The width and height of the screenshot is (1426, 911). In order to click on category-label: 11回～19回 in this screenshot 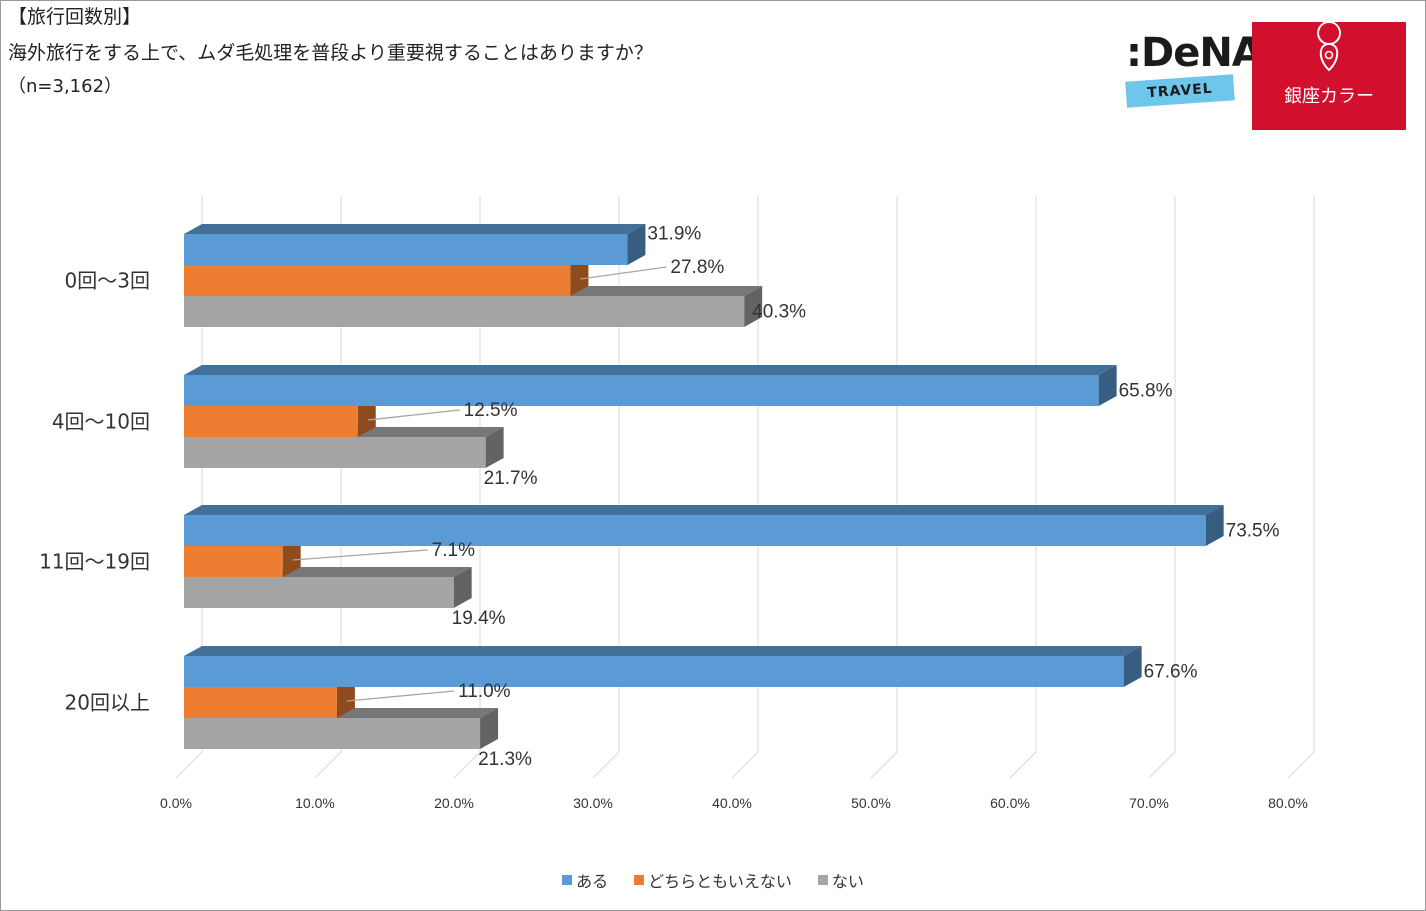, I will do `click(94, 562)`.